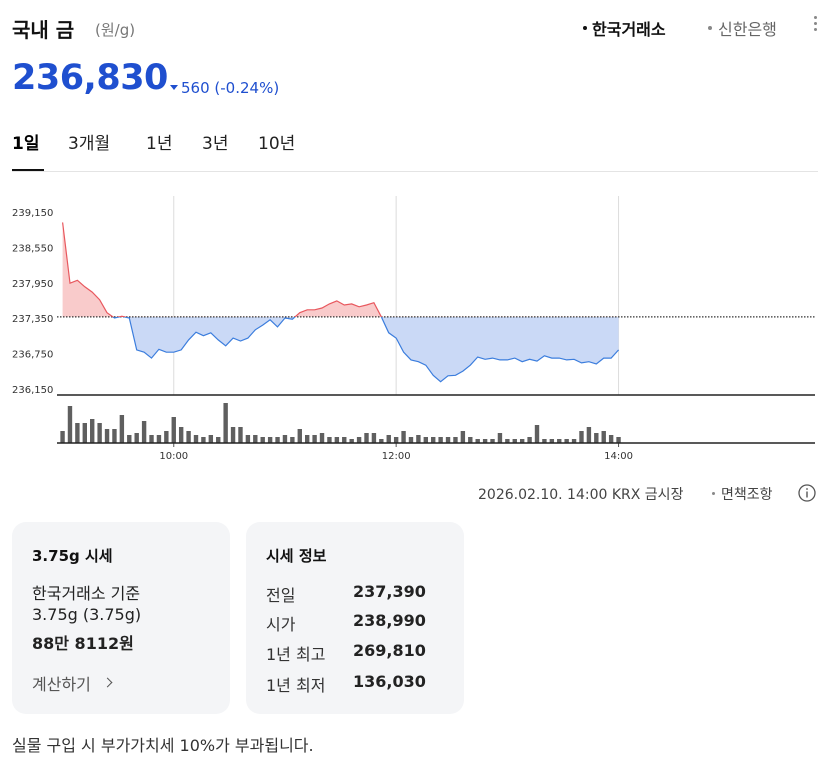 Image resolution: width=830 pixels, height=766 pixels. I want to click on source-tab: 한국거래소, so click(629, 29).